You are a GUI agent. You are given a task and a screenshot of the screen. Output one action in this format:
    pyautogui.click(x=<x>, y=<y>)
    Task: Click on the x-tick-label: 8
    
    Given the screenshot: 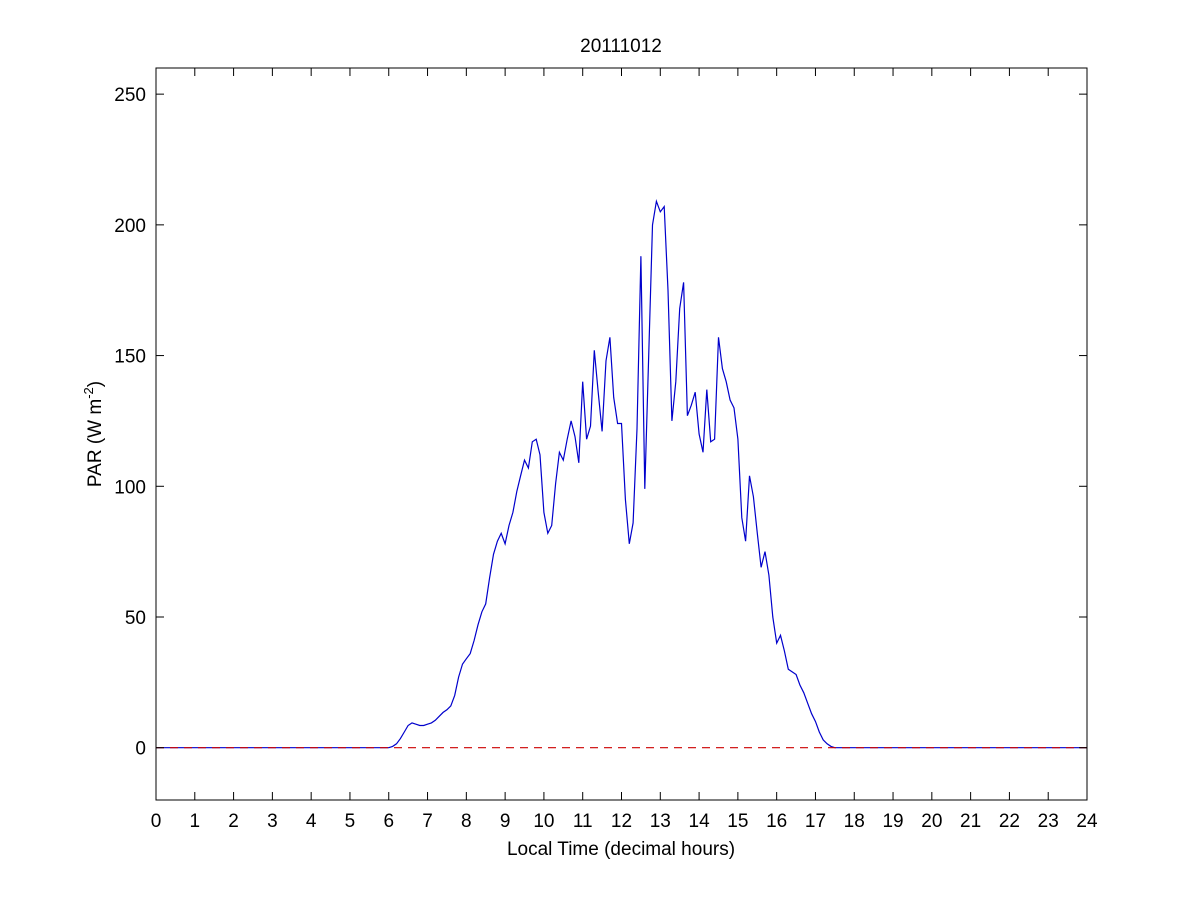 What is the action you would take?
    pyautogui.click(x=466, y=821)
    